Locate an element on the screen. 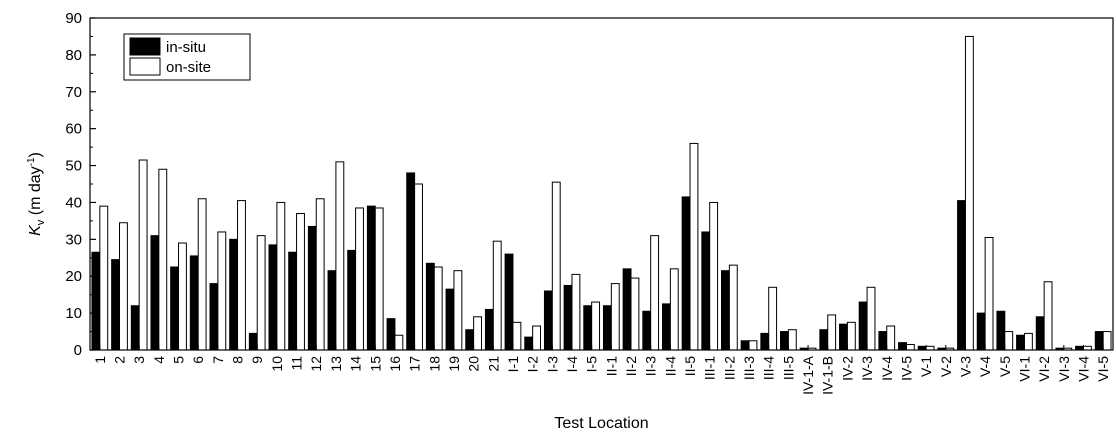 This screenshot has height=432, width=1116. x-tick-label: 15 is located at coordinates (375, 364).